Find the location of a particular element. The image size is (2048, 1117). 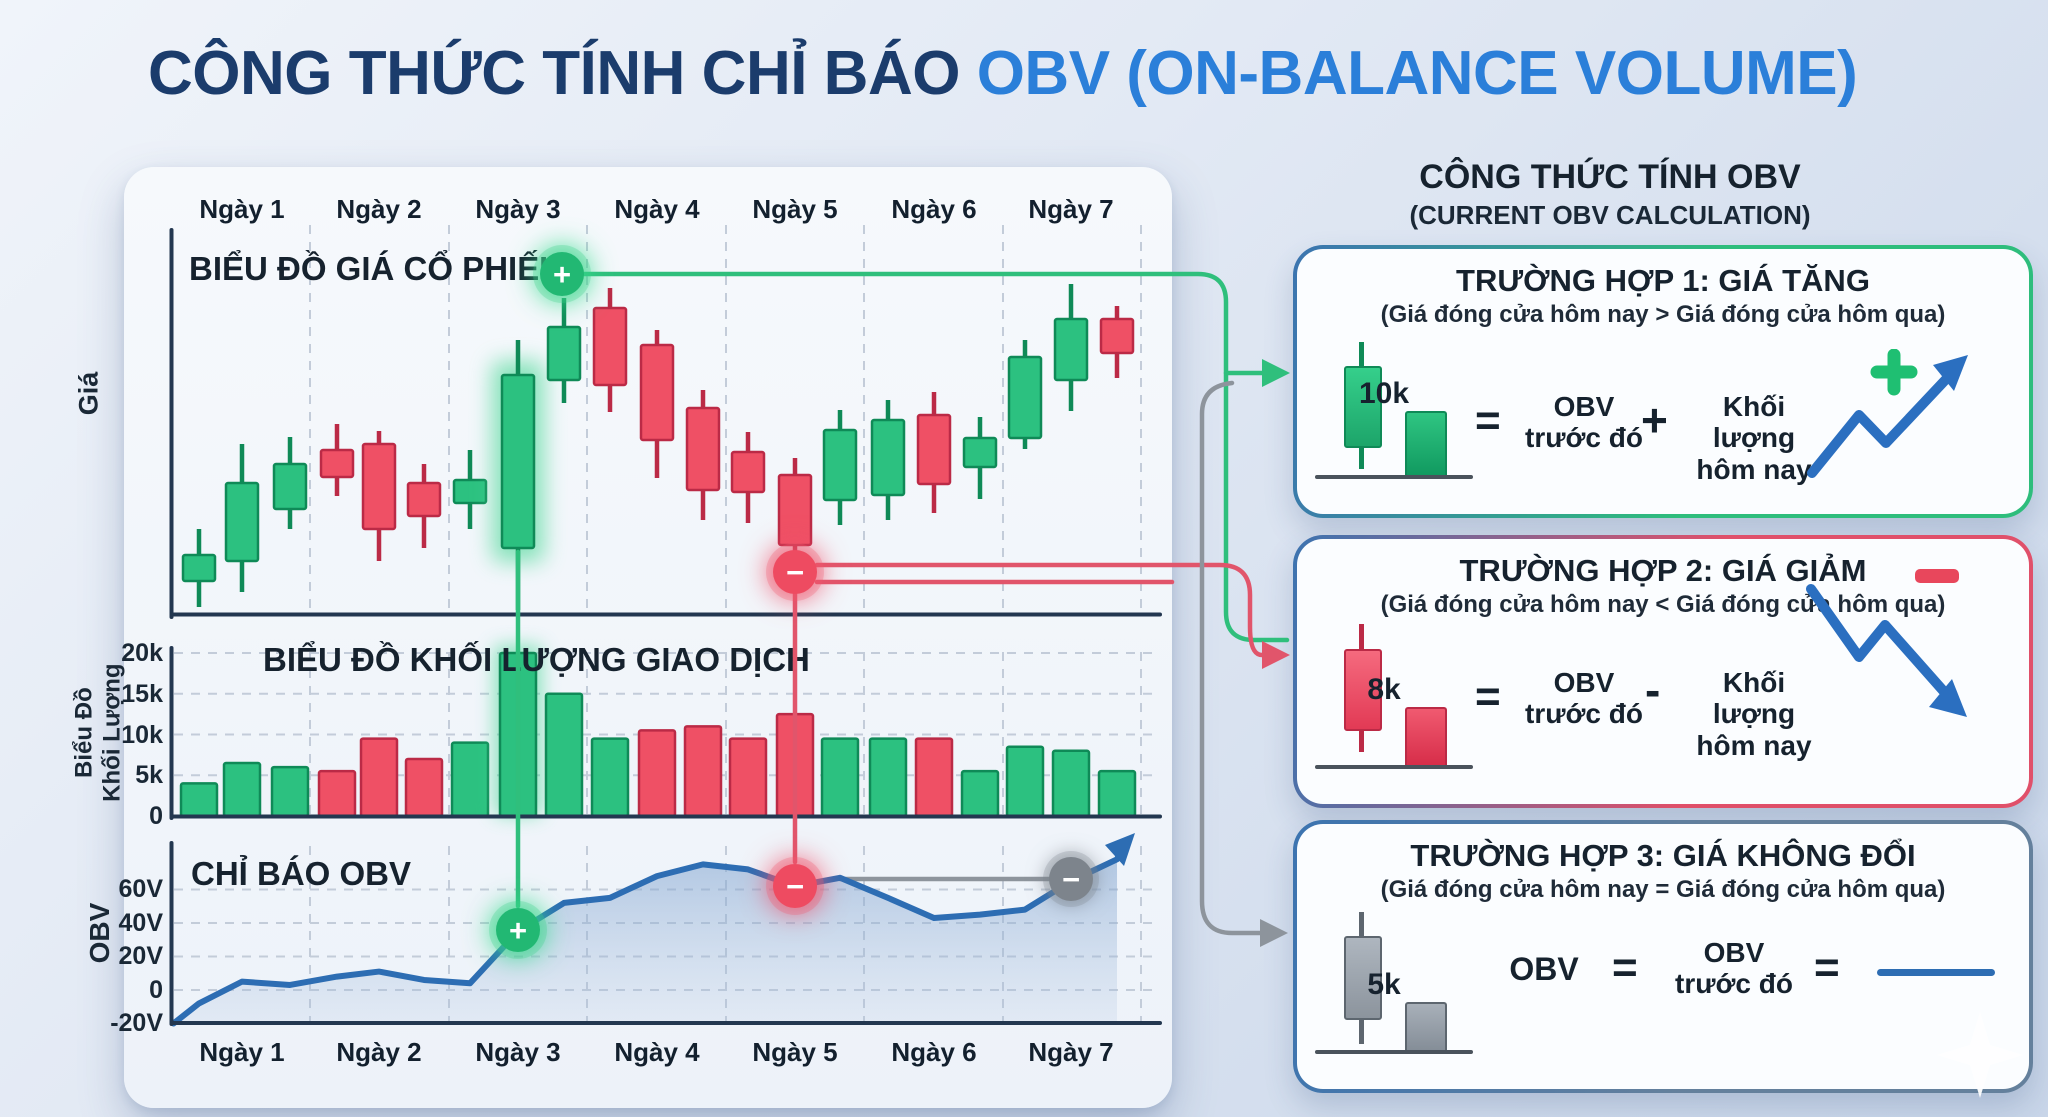

case-2-candle-body is located at coordinates (1363, 690).